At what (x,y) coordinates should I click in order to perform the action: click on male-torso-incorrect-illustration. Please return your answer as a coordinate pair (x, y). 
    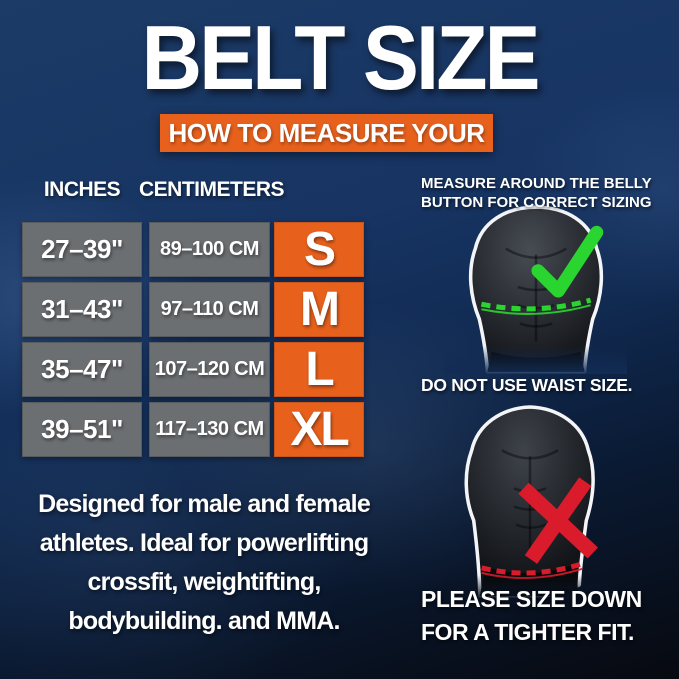
    Looking at the image, I should click on (529, 501).